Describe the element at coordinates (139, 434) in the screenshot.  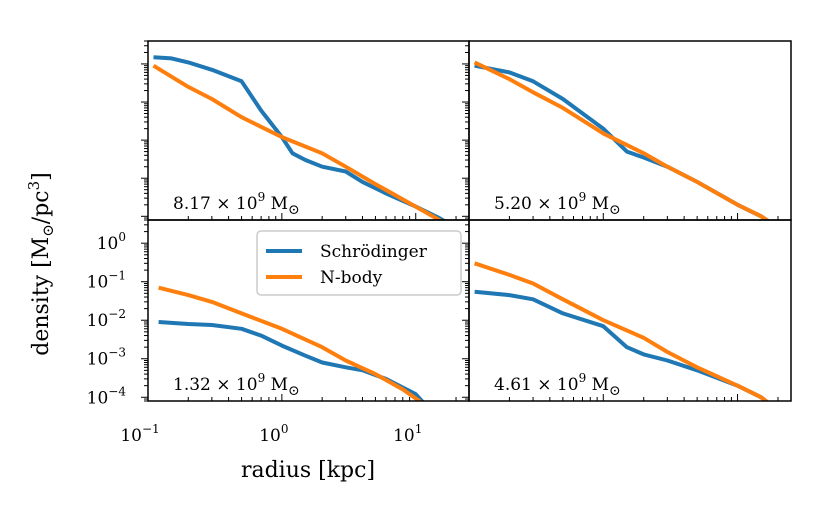
I see `x-tick-label: 10⁻¹` at that location.